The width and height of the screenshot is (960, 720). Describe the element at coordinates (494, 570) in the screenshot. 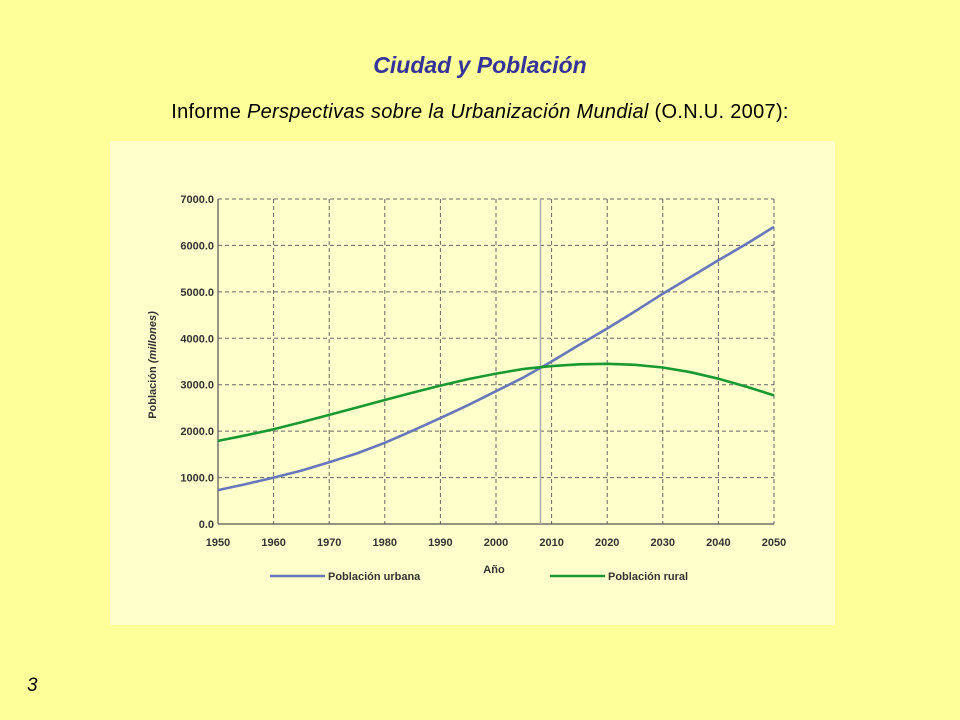

I see `x-axis-label: Año` at that location.